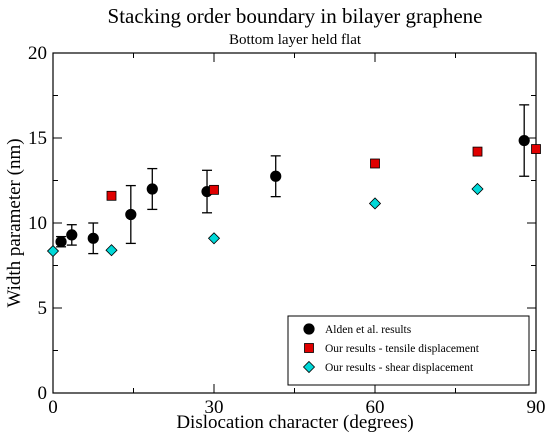 The image size is (550, 438). I want to click on y-tick-label: 0, so click(43, 393).